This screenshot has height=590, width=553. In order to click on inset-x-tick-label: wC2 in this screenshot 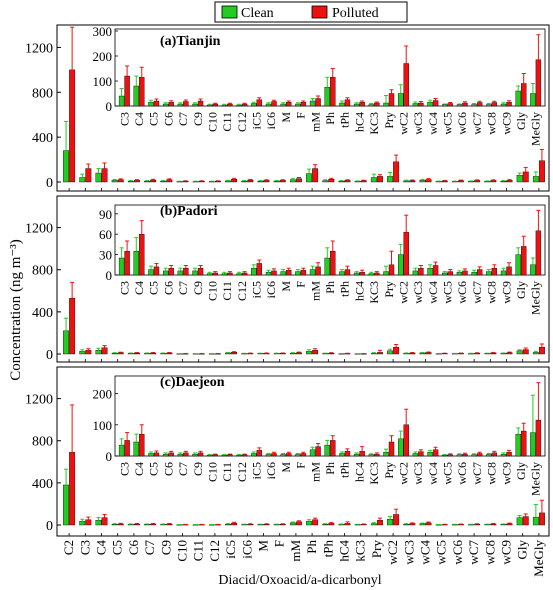, I will do `click(403, 292)`.